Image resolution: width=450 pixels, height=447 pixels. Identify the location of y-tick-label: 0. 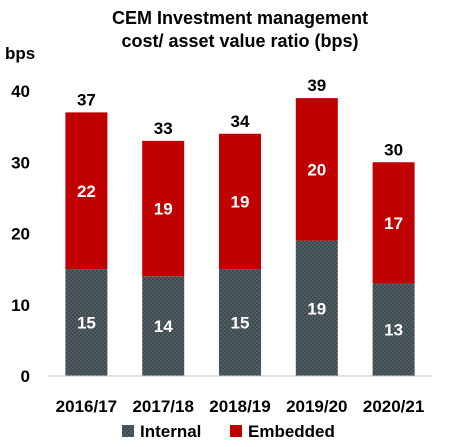
(25, 376).